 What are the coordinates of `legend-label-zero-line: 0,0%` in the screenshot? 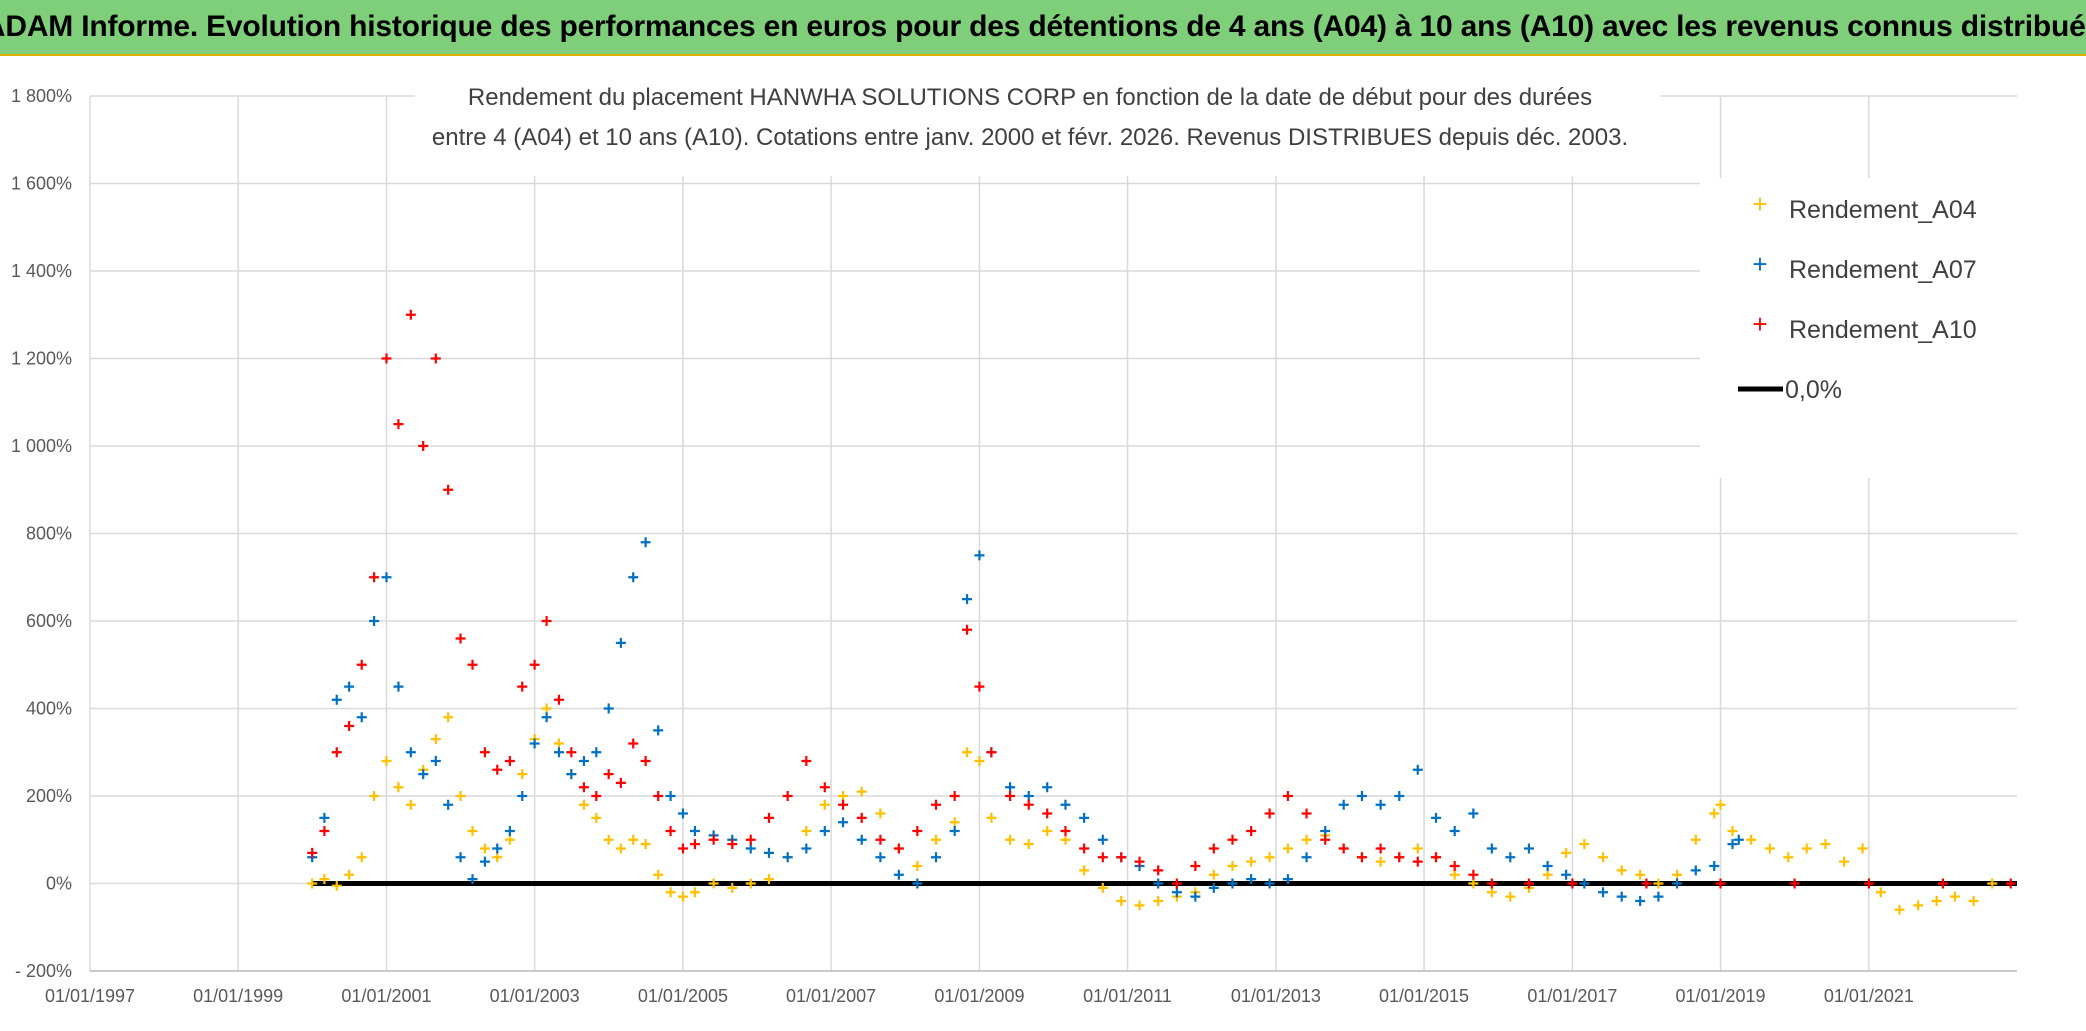 It's located at (1813, 390).